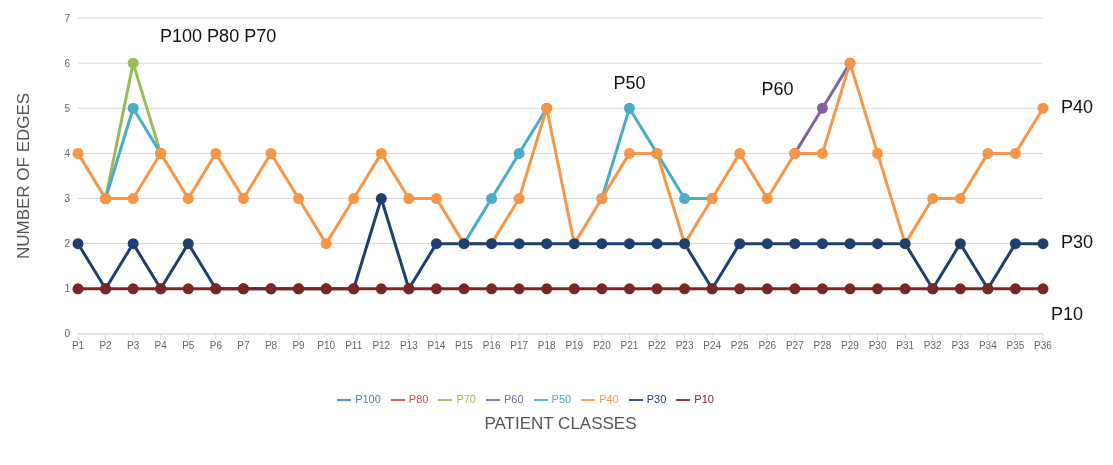 The image size is (1113, 465). Describe the element at coordinates (1077, 107) in the screenshot. I see `annotation: P40` at that location.